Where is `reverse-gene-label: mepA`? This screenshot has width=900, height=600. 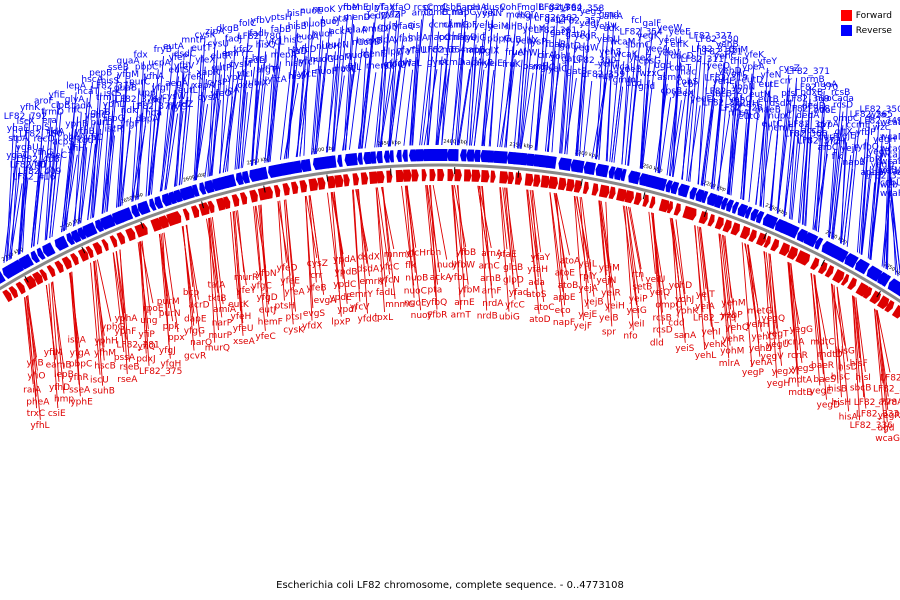 reverse-gene-label: mepA is located at coordinates (284, 55).